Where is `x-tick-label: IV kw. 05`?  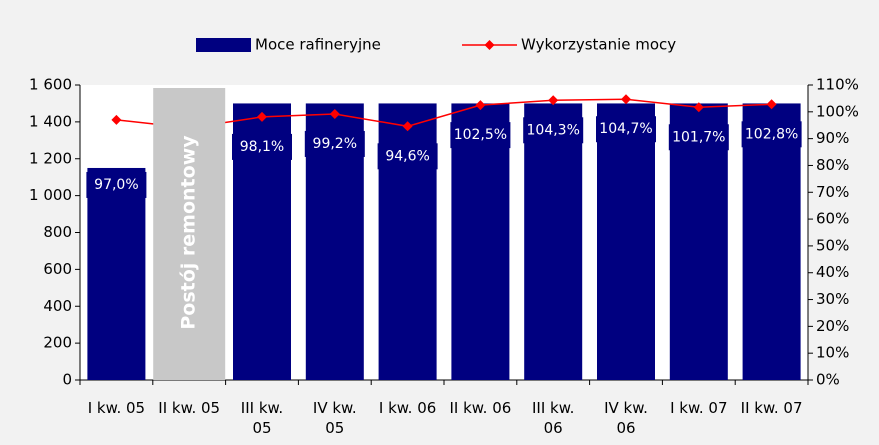 x-tick-label: IV kw. 05 is located at coordinates (334, 418).